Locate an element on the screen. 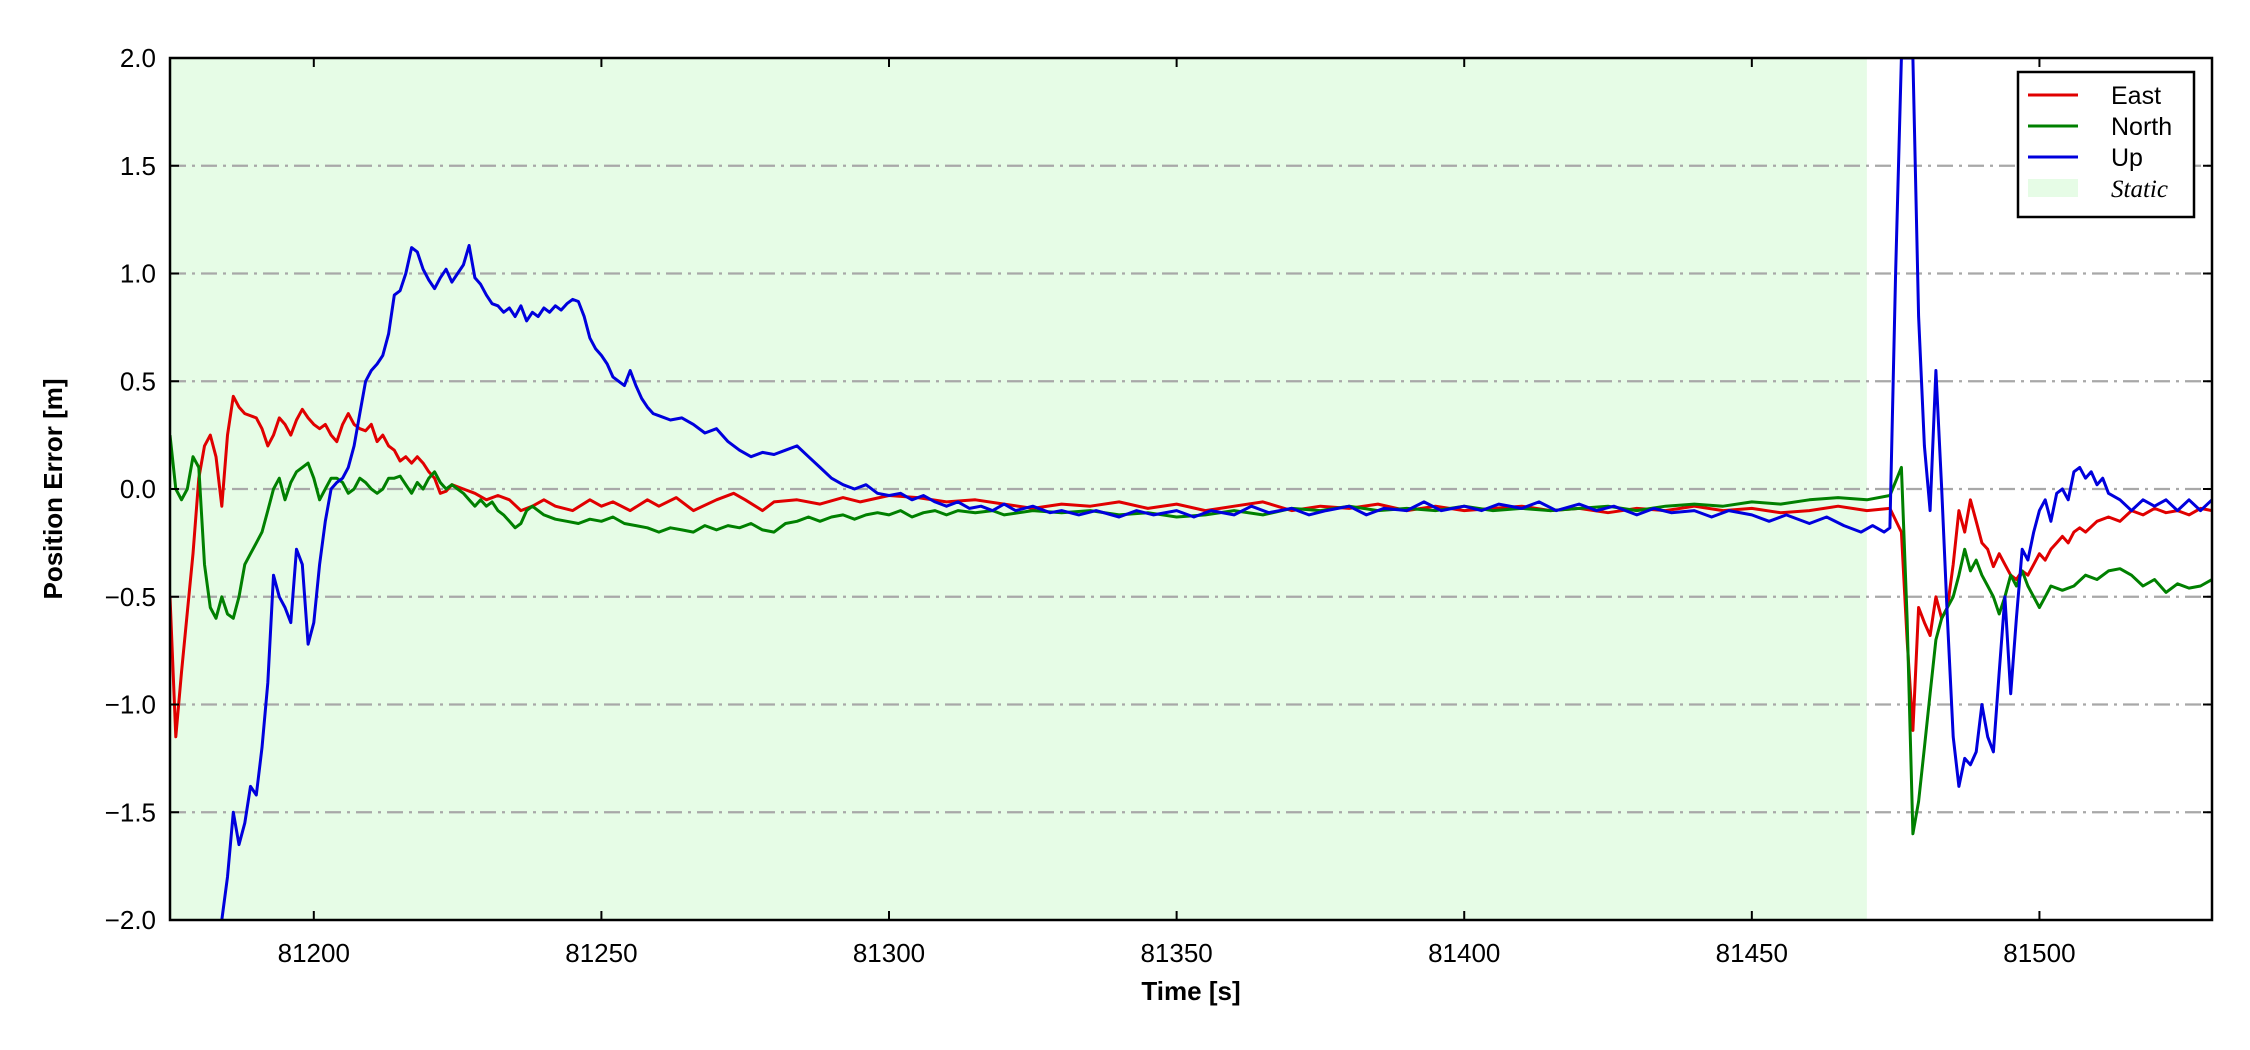  y-axis-title: Position Error [m] is located at coordinates (53, 488).